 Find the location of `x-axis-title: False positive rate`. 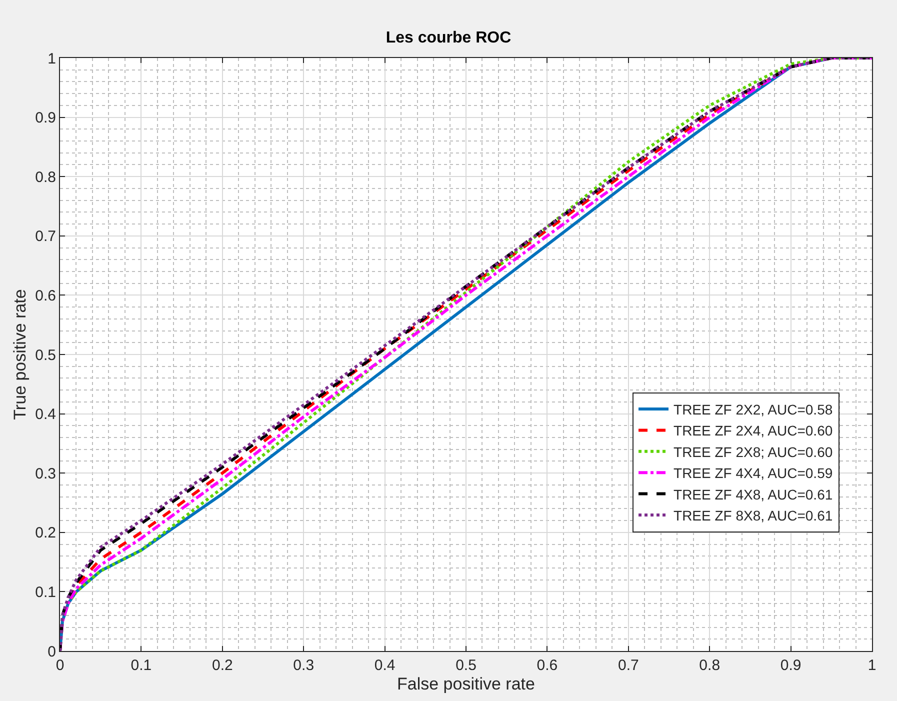

x-axis-title: False positive rate is located at coordinates (466, 684).